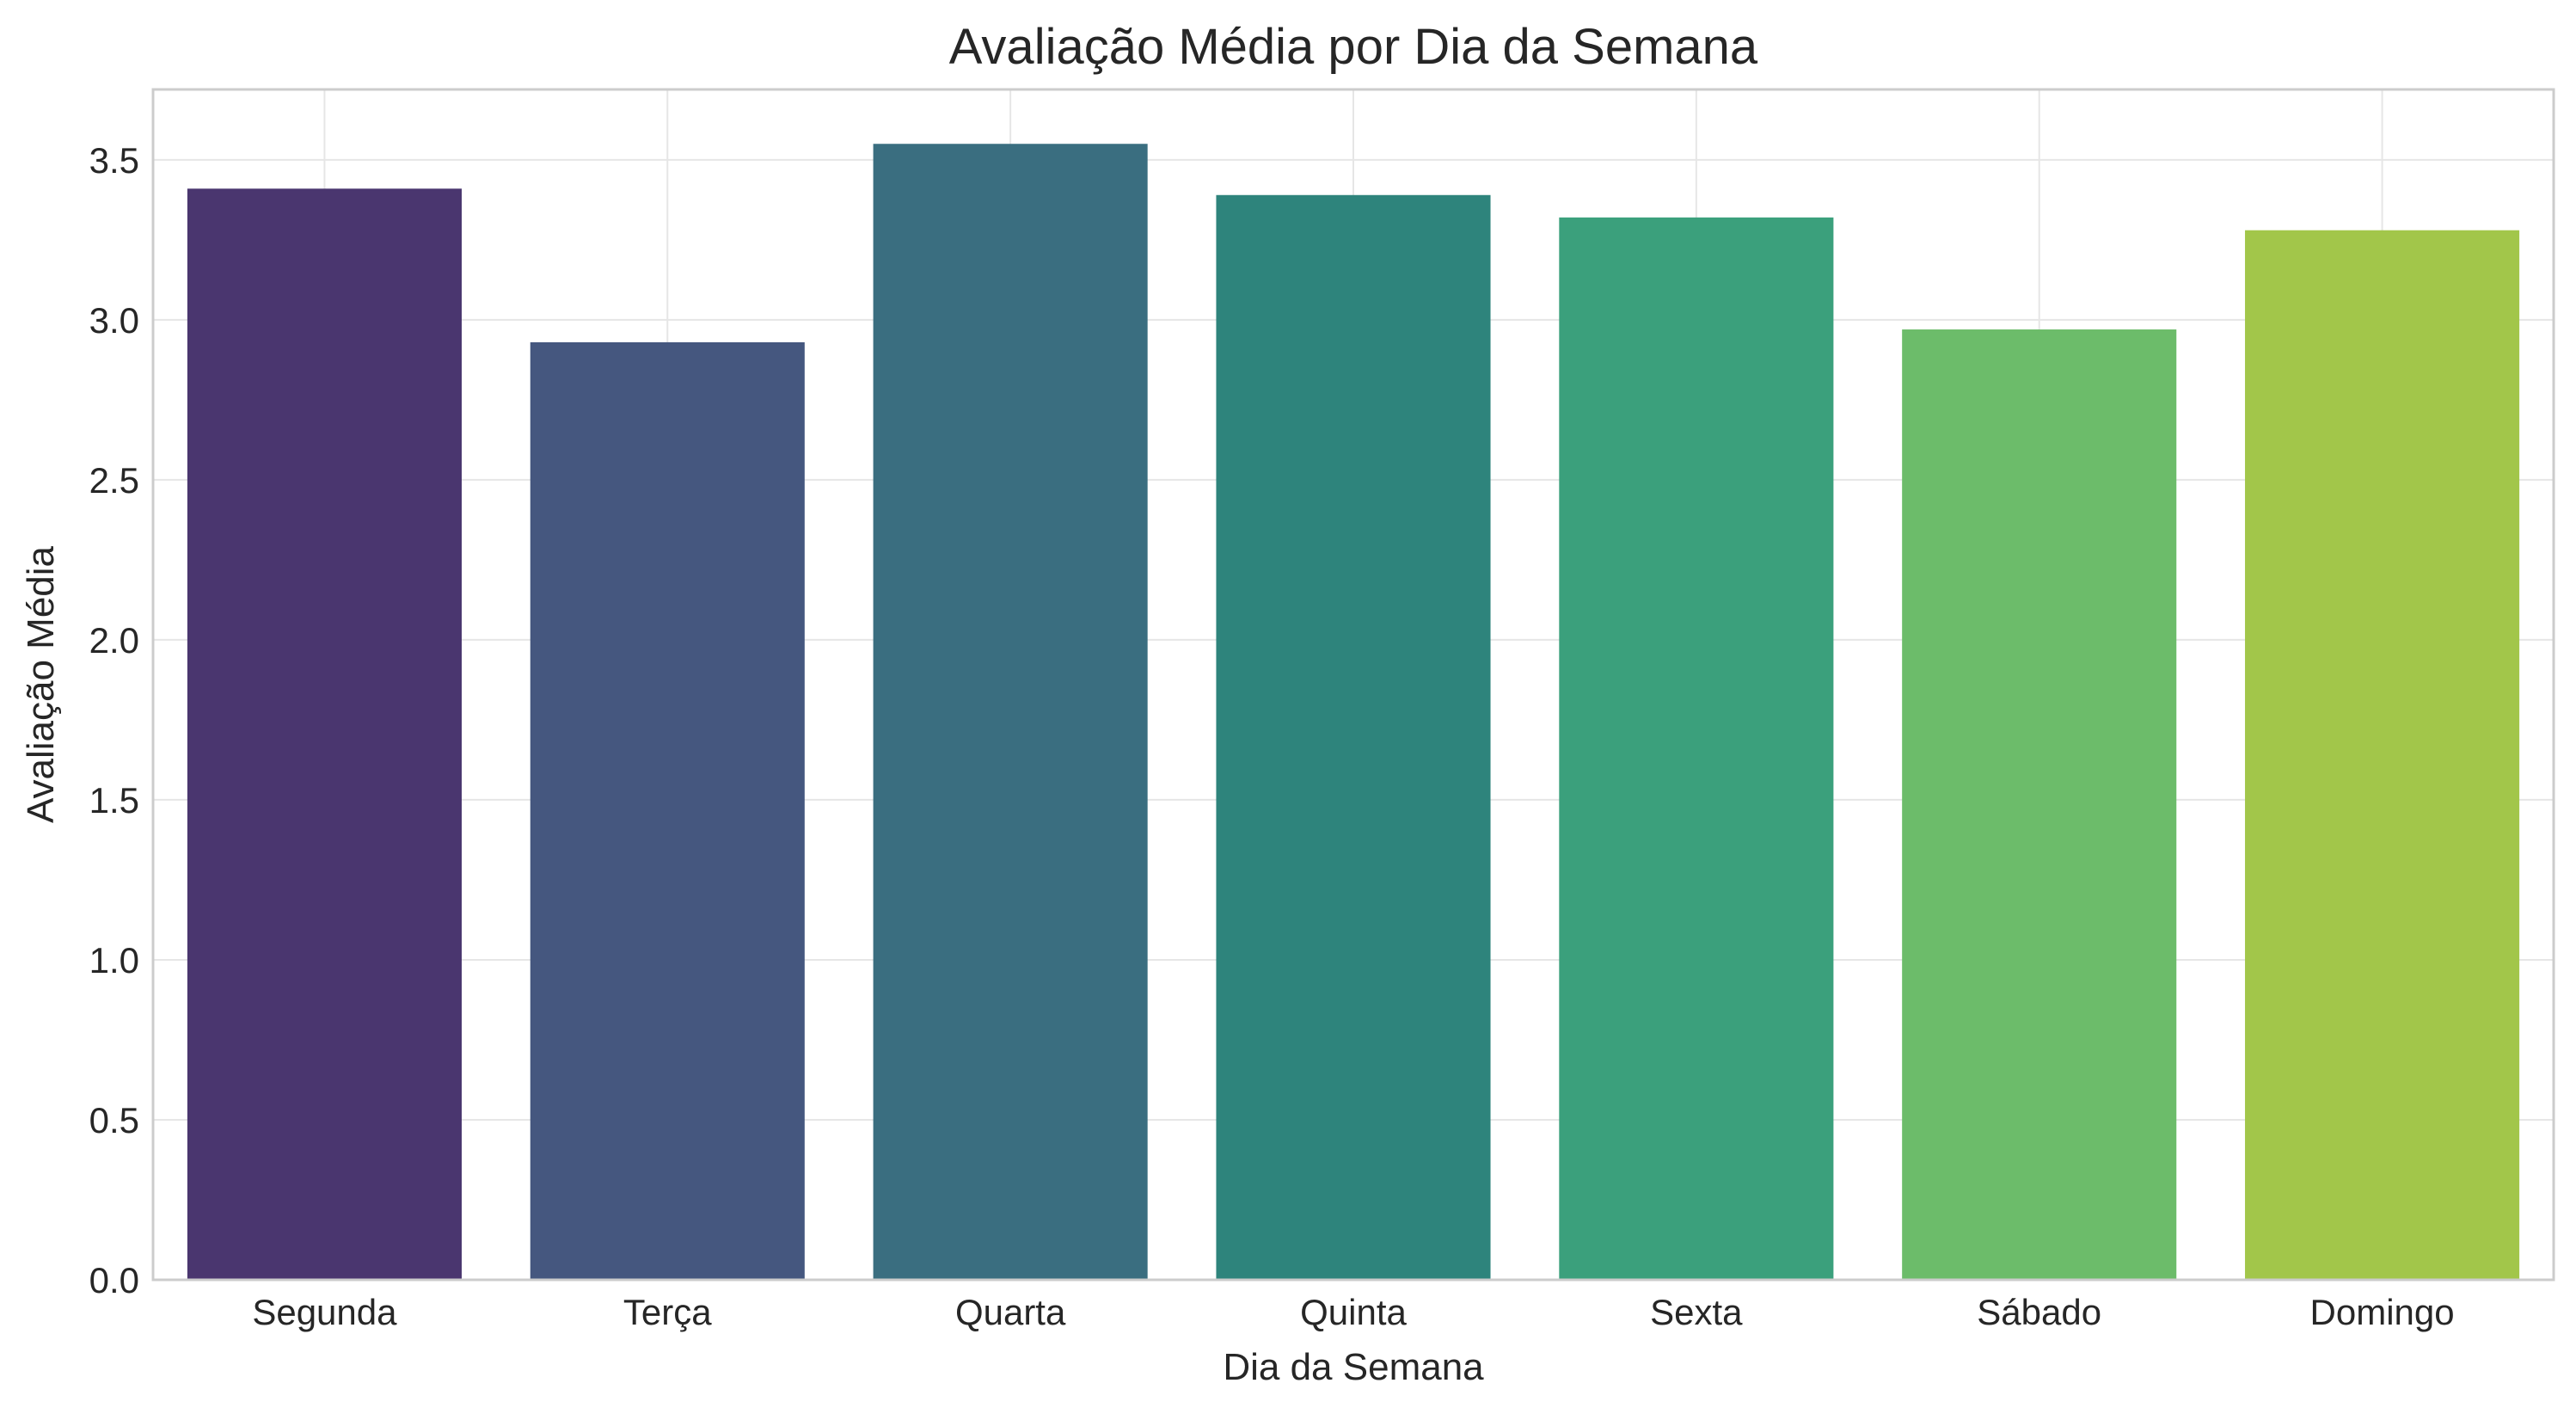 The image size is (2576, 1414). What do you see at coordinates (1353, 1367) in the screenshot?
I see `x-axis-label: Dia da Semana` at bounding box center [1353, 1367].